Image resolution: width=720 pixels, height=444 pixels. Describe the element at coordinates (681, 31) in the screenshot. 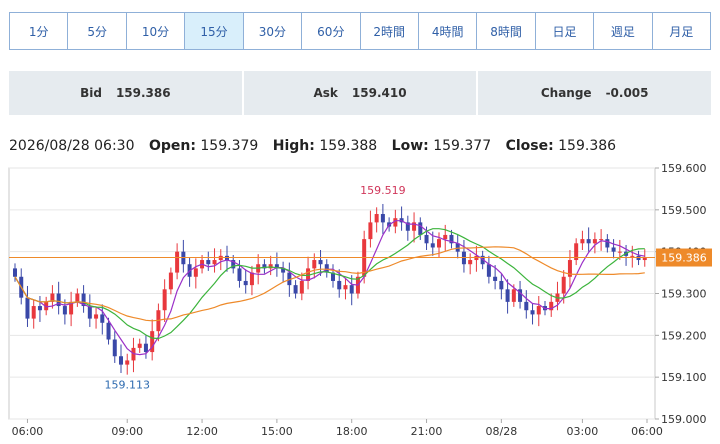

I see `timeframe-tab: 月足` at that location.